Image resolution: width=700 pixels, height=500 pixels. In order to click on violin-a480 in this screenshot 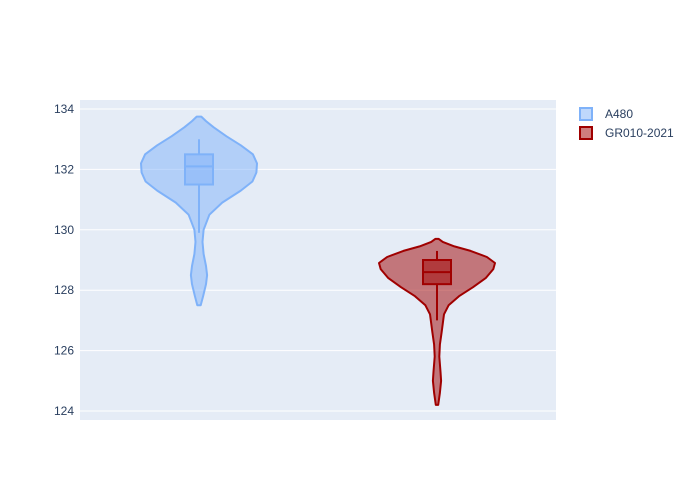, I will do `click(199, 211)`.